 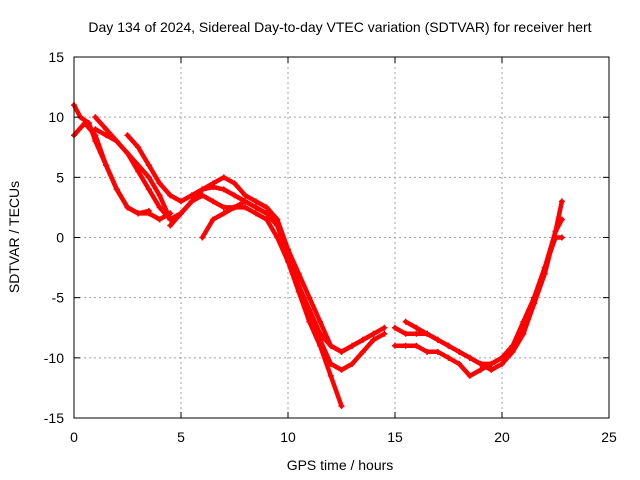 What do you see at coordinates (60, 238) in the screenshot?
I see `y-tick-label: 0` at bounding box center [60, 238].